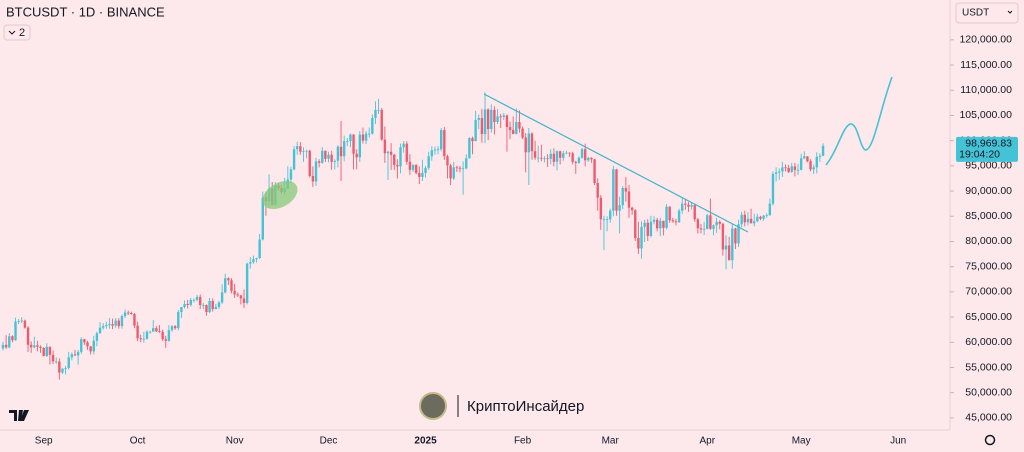 This screenshot has height=452, width=1024. I want to click on chevron-icon, so click(12, 32).